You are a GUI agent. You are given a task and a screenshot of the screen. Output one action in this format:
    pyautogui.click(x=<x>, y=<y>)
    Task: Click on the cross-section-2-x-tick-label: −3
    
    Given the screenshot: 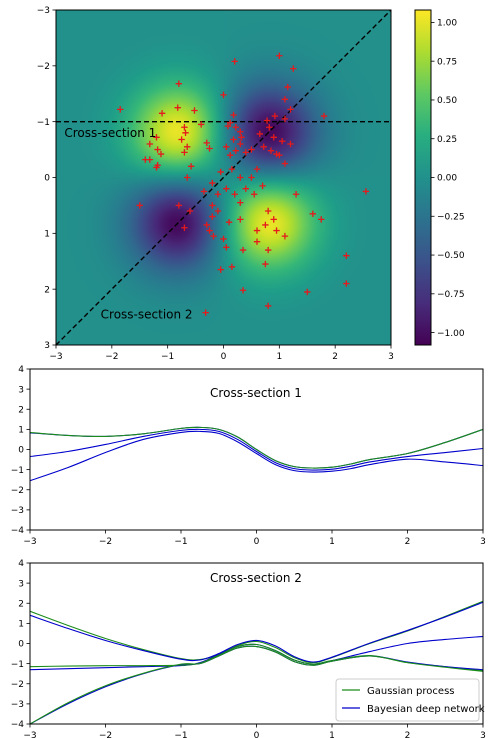 What is the action you would take?
    pyautogui.click(x=29, y=734)
    